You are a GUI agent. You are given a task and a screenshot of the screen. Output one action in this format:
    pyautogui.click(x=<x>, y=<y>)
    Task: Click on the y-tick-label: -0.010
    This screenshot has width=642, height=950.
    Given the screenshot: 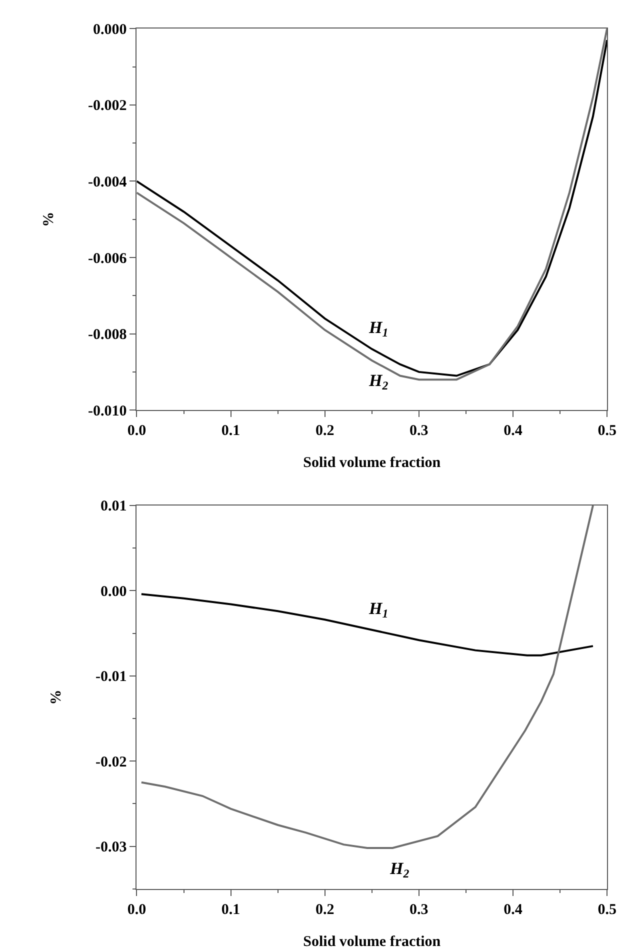 What is the action you would take?
    pyautogui.click(x=107, y=411)
    